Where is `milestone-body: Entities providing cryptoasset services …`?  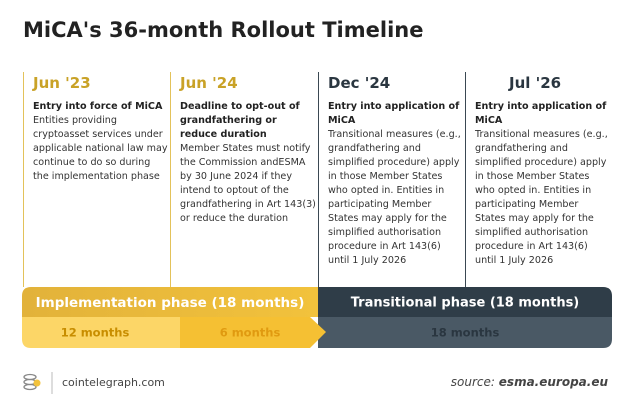 milestone-body: Entities providing cryptoasset services … is located at coordinates (100, 148).